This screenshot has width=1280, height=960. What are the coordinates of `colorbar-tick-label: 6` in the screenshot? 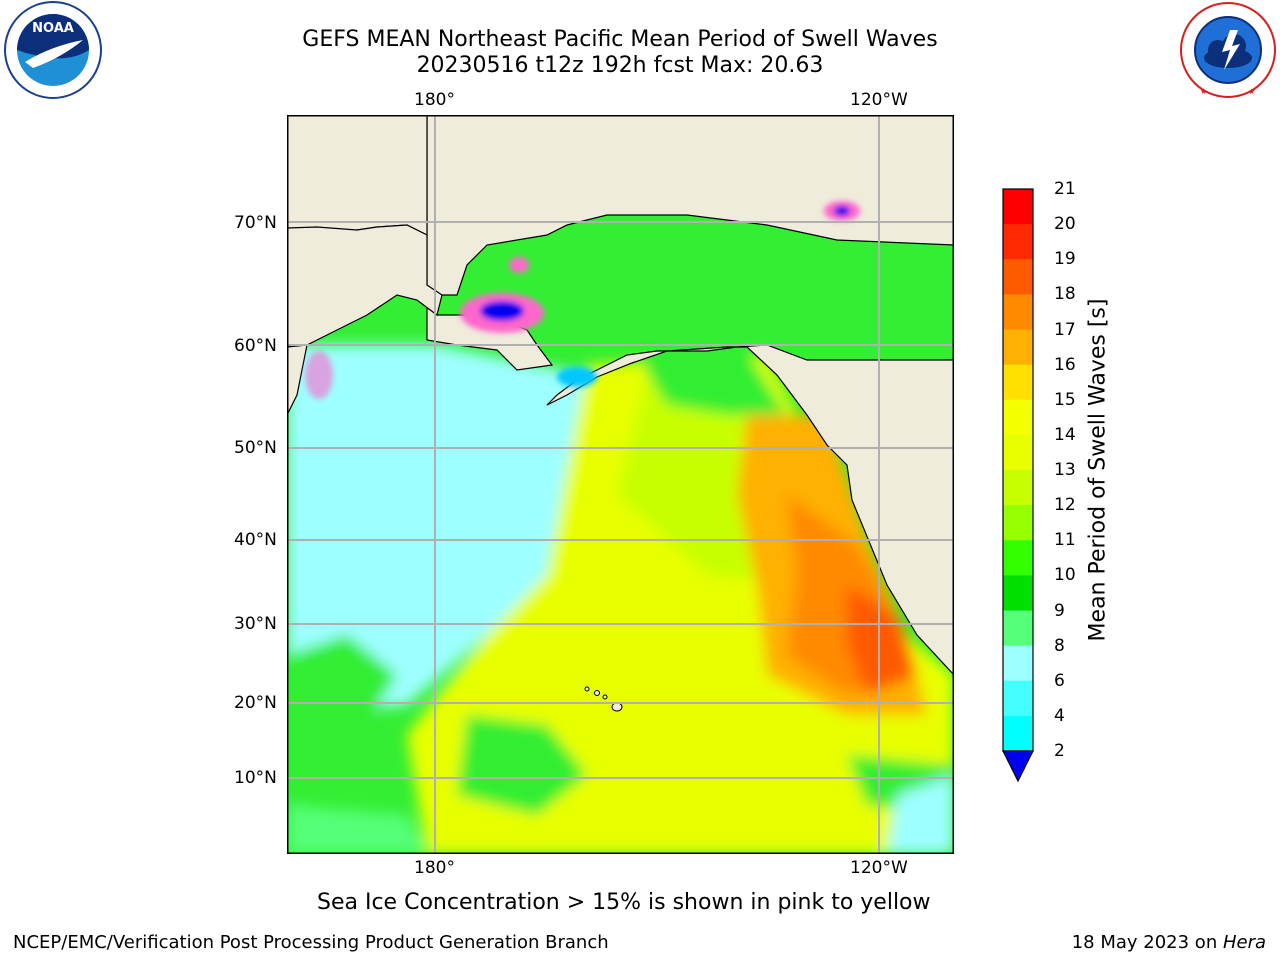 It's located at (1059, 680).